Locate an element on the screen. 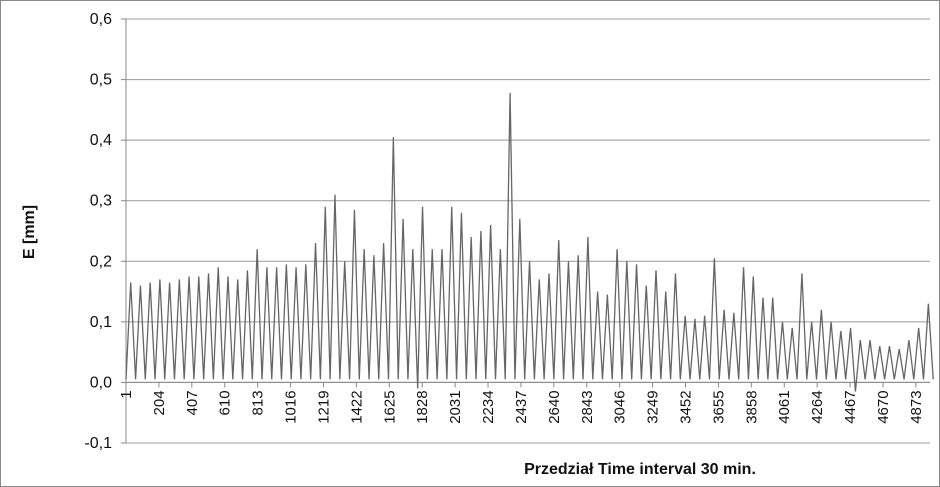  x-tick-label: 1625 is located at coordinates (389, 406).